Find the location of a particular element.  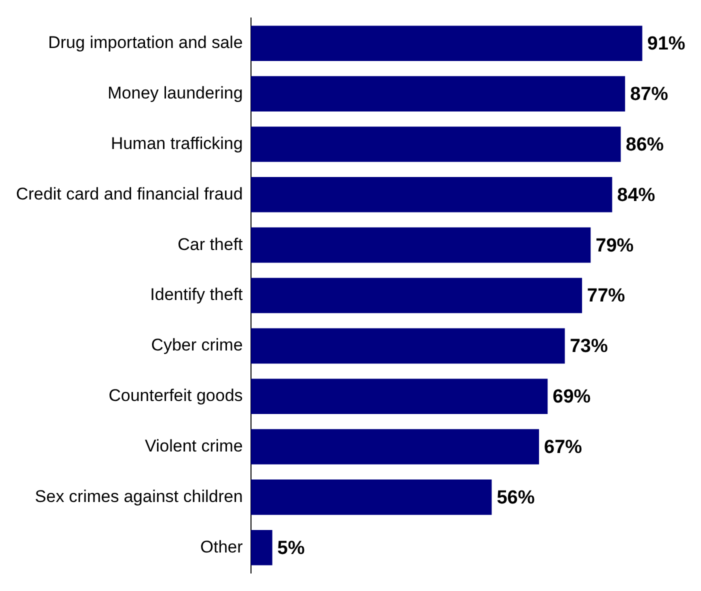

data-label: 86% is located at coordinates (645, 145).